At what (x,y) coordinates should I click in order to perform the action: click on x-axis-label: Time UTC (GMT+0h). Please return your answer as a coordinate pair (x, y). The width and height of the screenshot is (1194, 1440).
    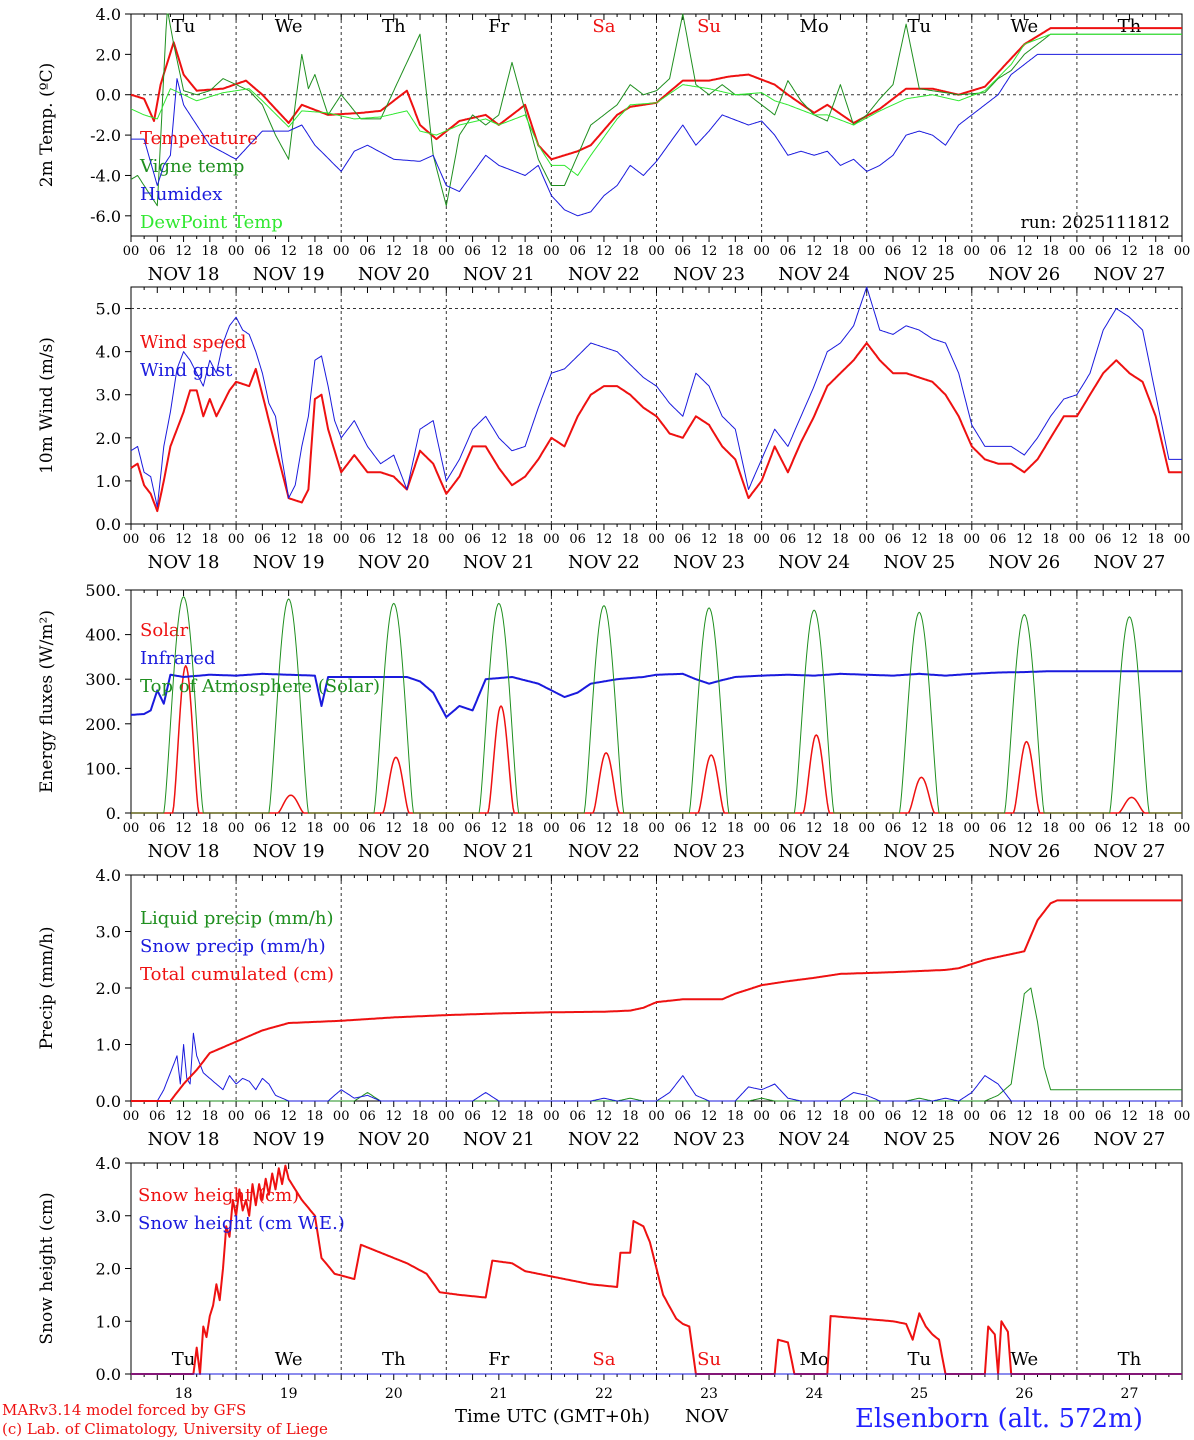
    Looking at the image, I should click on (552, 1416).